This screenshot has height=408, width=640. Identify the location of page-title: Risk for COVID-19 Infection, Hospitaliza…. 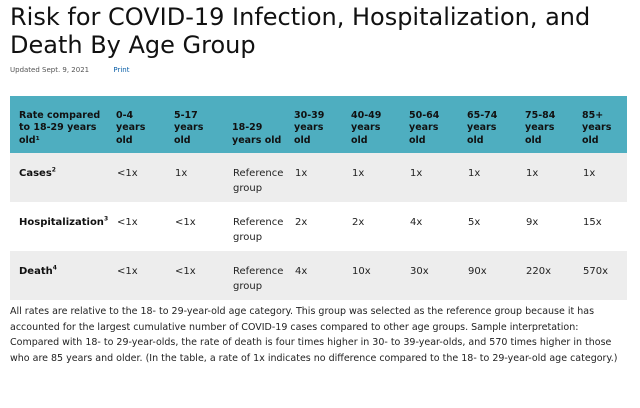
(300, 31).